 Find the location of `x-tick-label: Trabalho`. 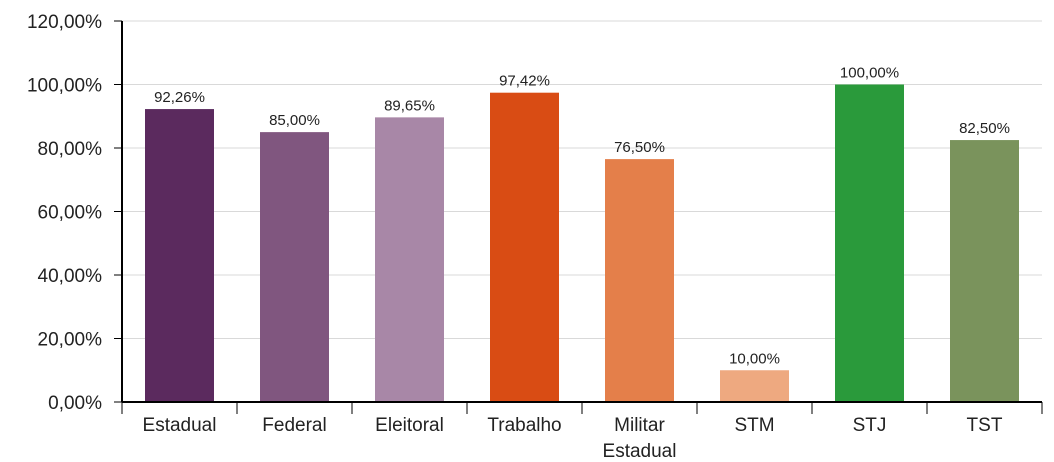

x-tick-label: Trabalho is located at coordinates (524, 425).